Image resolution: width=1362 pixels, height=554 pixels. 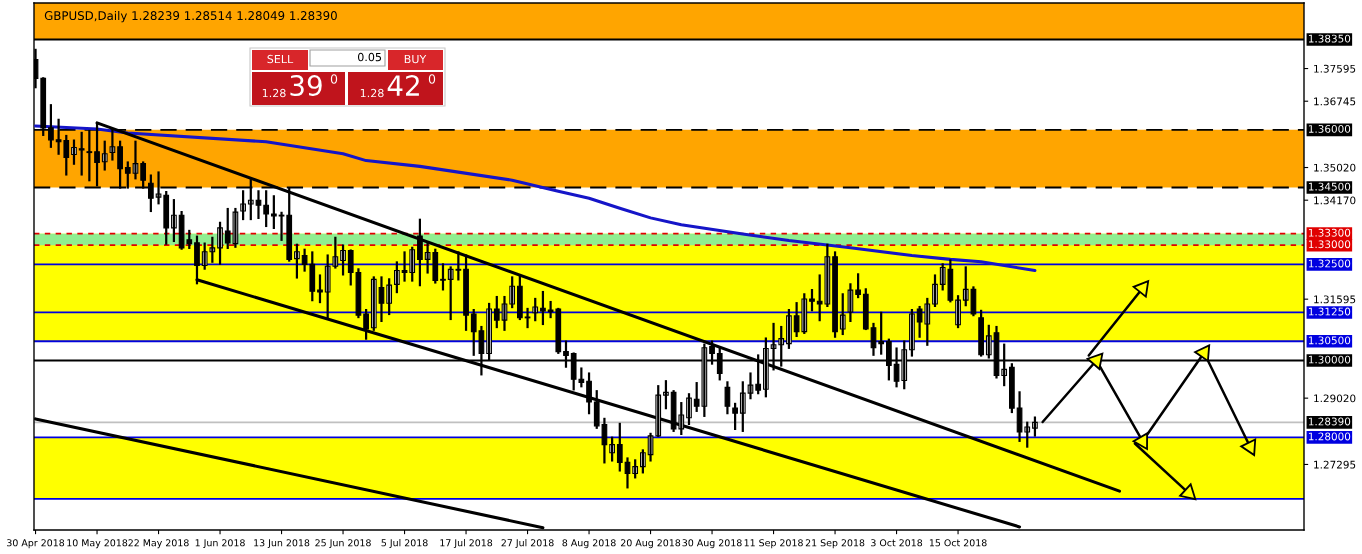 I want to click on x-tick-label: 22 May 2018, so click(x=158, y=544).